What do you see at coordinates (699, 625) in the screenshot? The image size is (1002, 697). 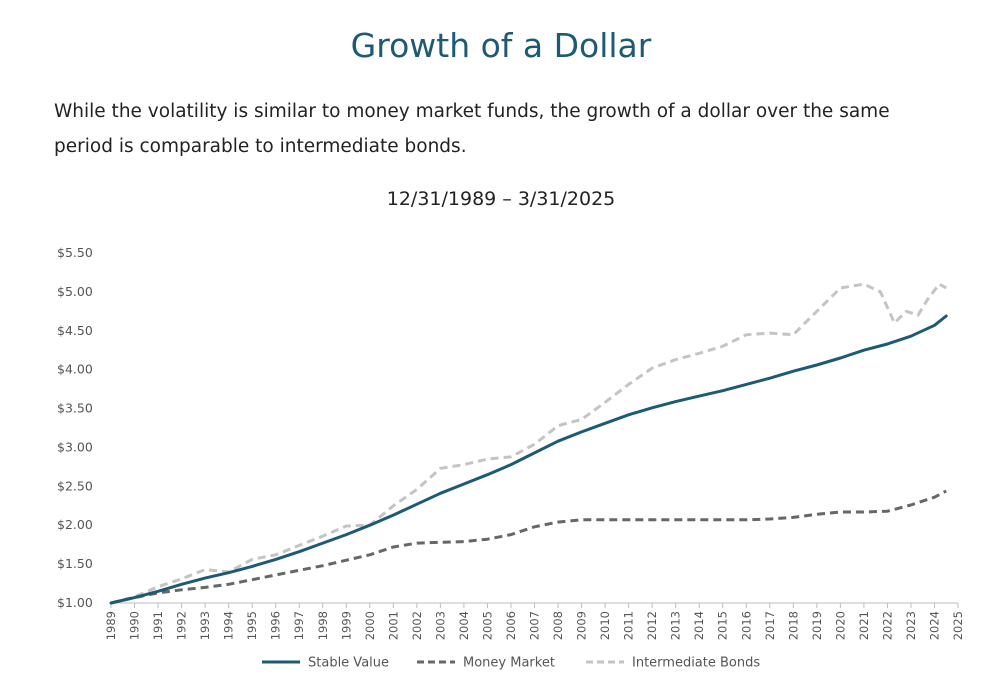 I see `x-tick-label: 2014` at bounding box center [699, 625].